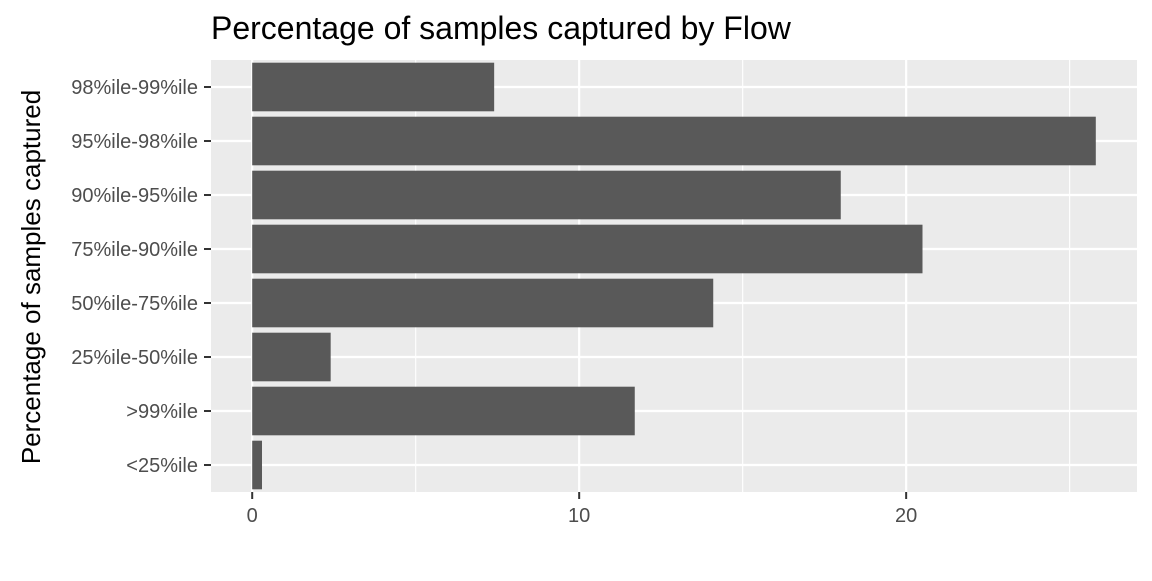 Image resolution: width=1152 pixels, height=581 pixels. Describe the element at coordinates (162, 466) in the screenshot. I see `y-tick-label: <25%ile` at that location.